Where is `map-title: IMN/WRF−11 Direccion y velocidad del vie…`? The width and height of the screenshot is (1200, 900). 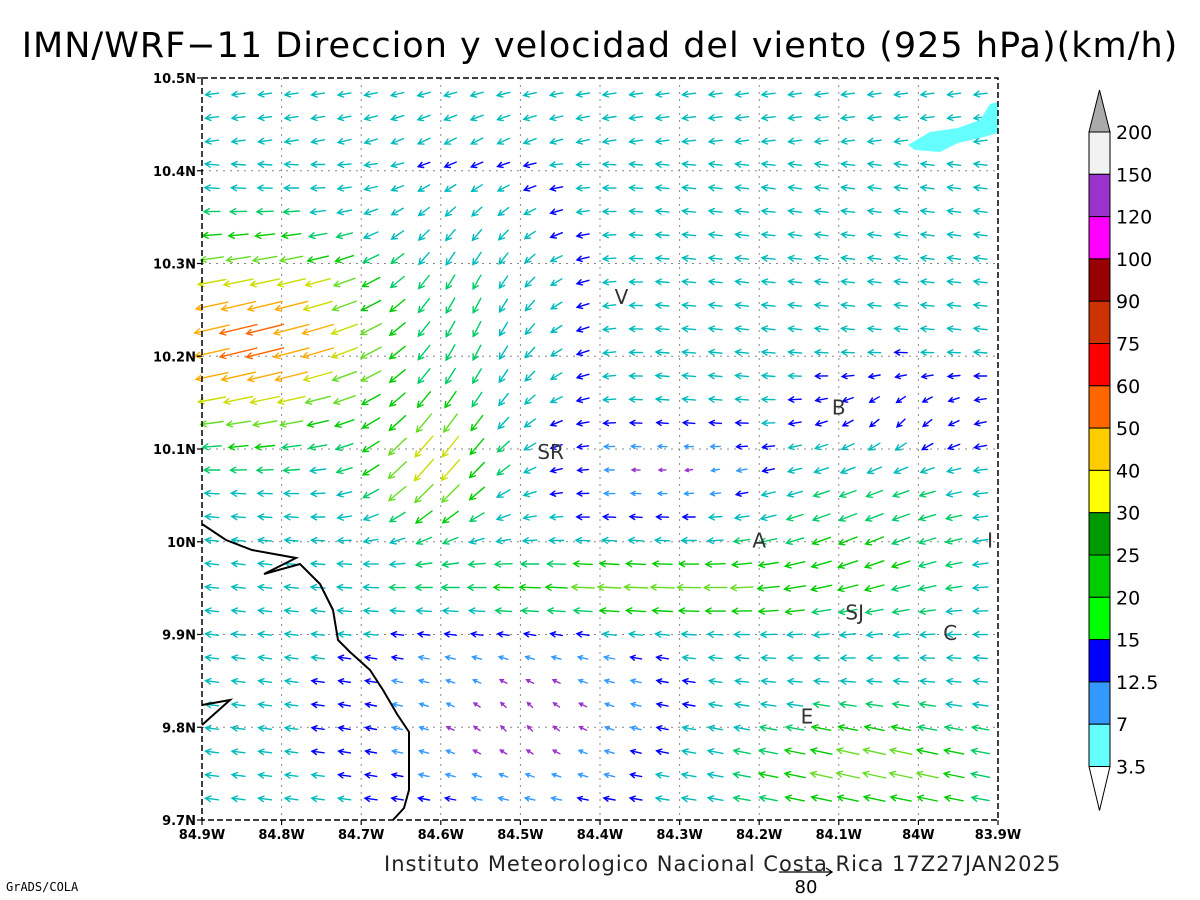
map-title: IMN/WRF−11 Direccion y velocidad del vie… is located at coordinates (600, 46).